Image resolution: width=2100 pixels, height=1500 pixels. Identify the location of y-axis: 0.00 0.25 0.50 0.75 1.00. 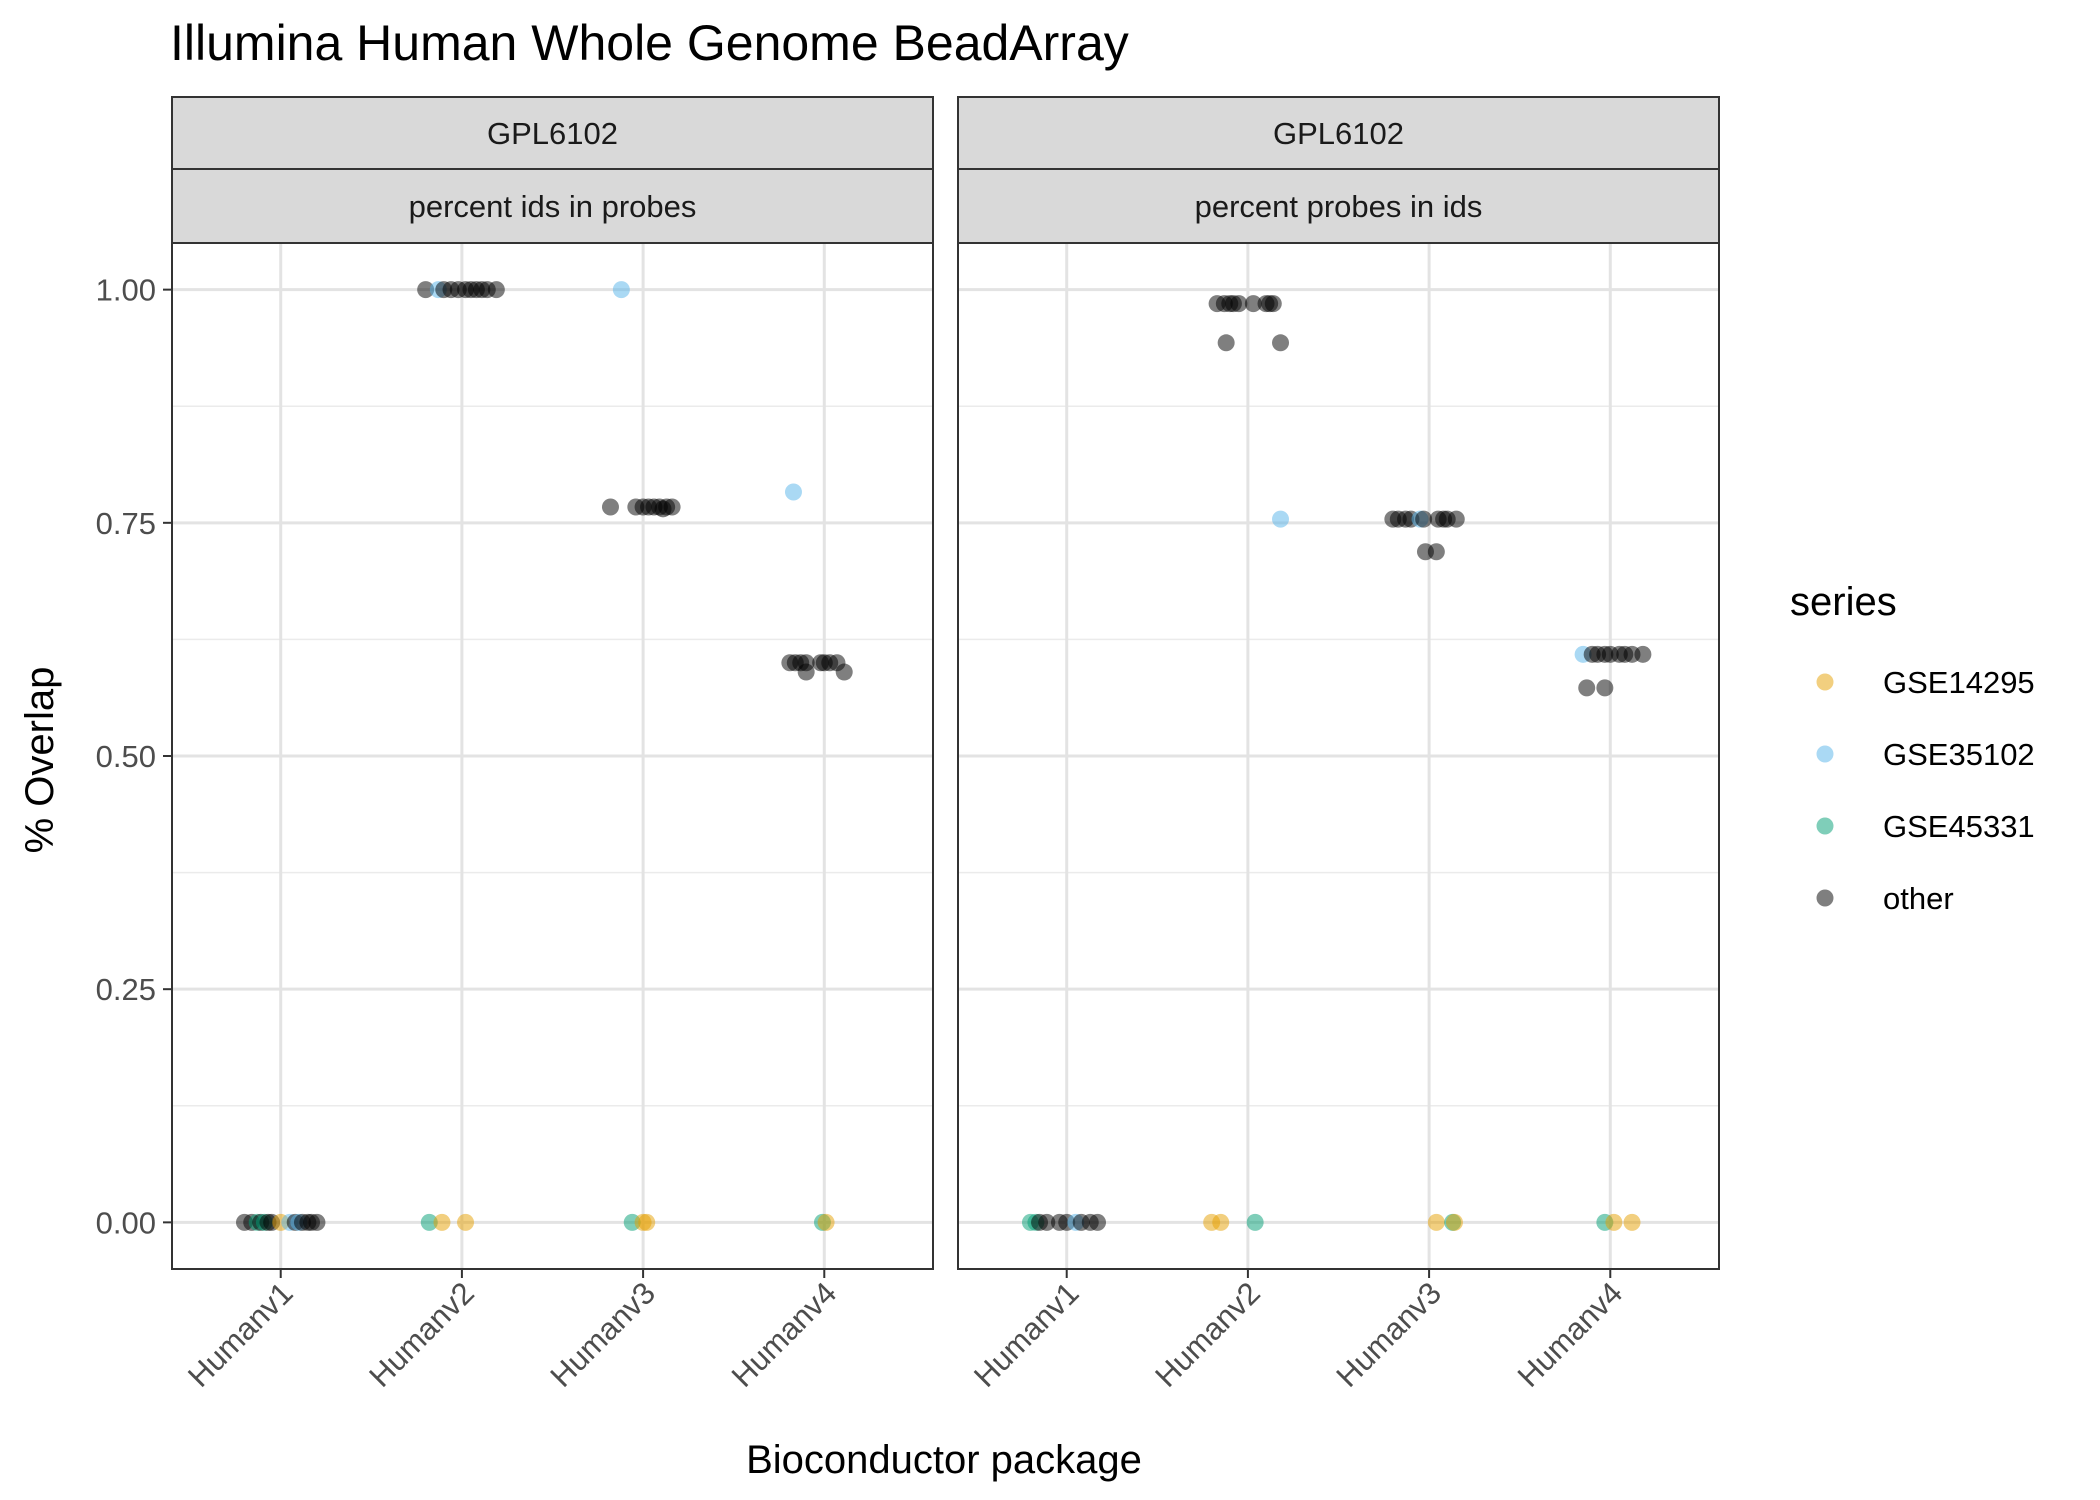
(134, 756).